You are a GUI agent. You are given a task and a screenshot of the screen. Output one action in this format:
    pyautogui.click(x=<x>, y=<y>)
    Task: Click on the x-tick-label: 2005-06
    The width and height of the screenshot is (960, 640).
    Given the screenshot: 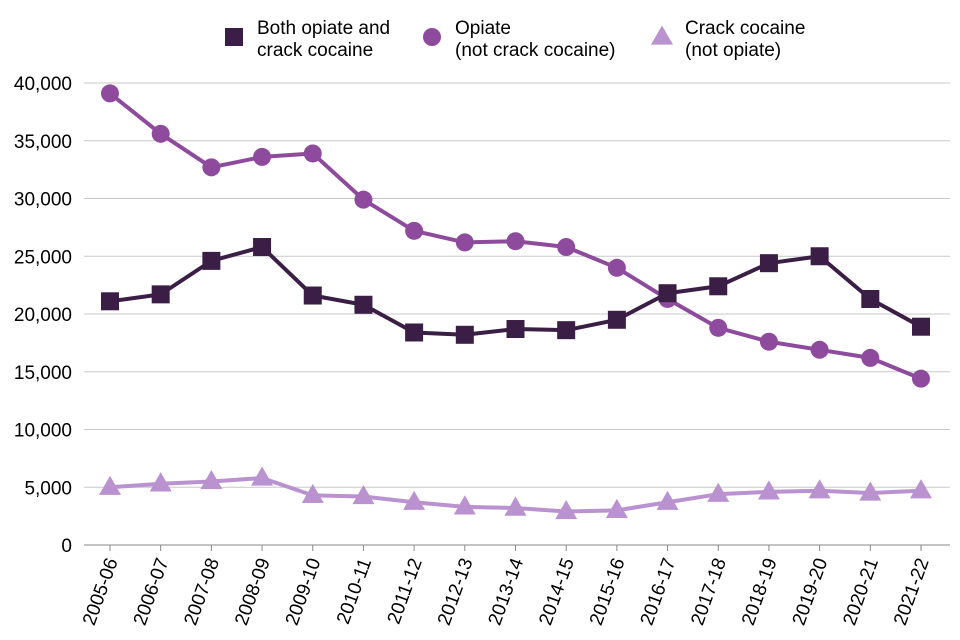 What is the action you would take?
    pyautogui.click(x=101, y=592)
    